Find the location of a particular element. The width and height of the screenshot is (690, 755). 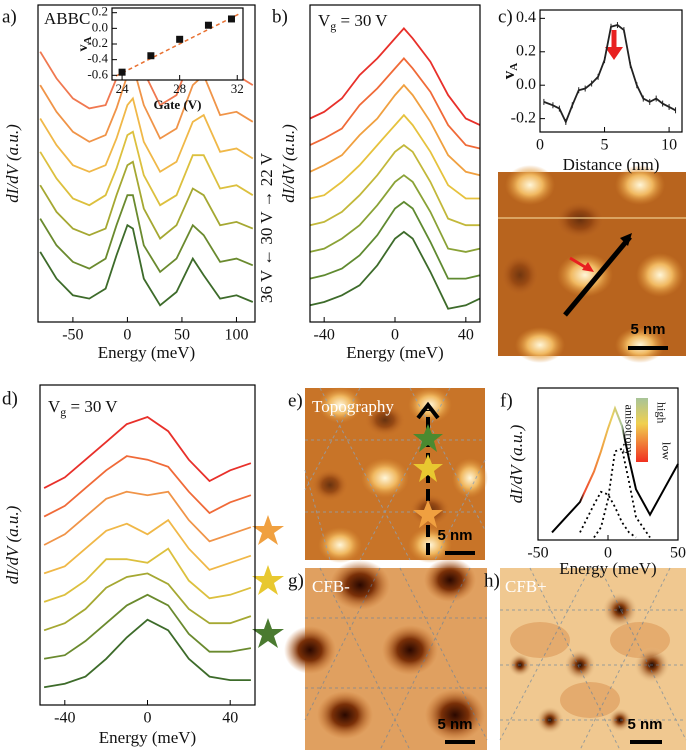

y-tick-label: -0.6 is located at coordinates (97, 73).